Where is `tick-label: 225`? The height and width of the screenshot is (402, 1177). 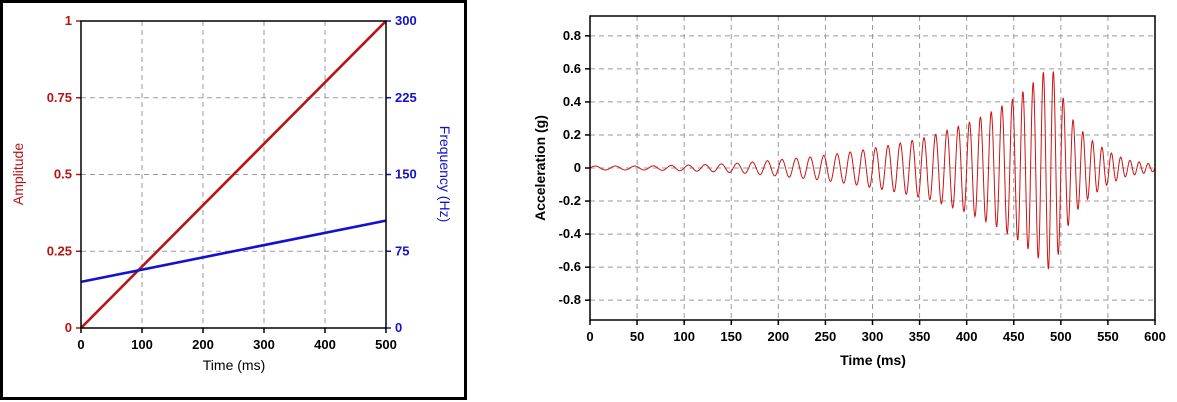 tick-label: 225 is located at coordinates (406, 97).